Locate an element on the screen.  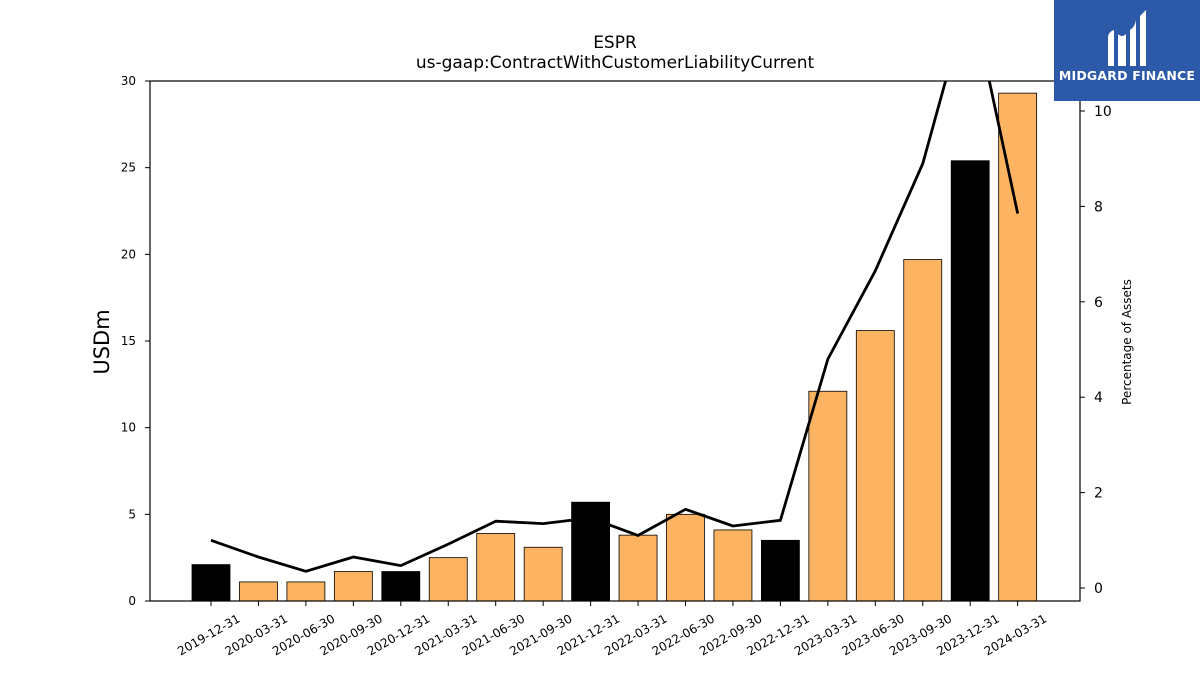
logo-mark-icon is located at coordinates (1127, 38).